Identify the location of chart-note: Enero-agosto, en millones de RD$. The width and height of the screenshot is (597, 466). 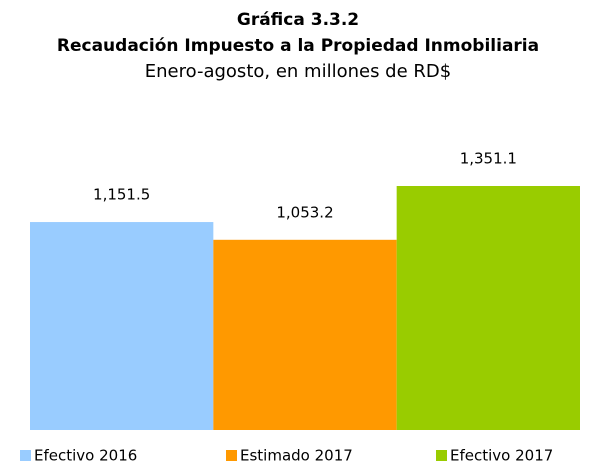
(298, 71).